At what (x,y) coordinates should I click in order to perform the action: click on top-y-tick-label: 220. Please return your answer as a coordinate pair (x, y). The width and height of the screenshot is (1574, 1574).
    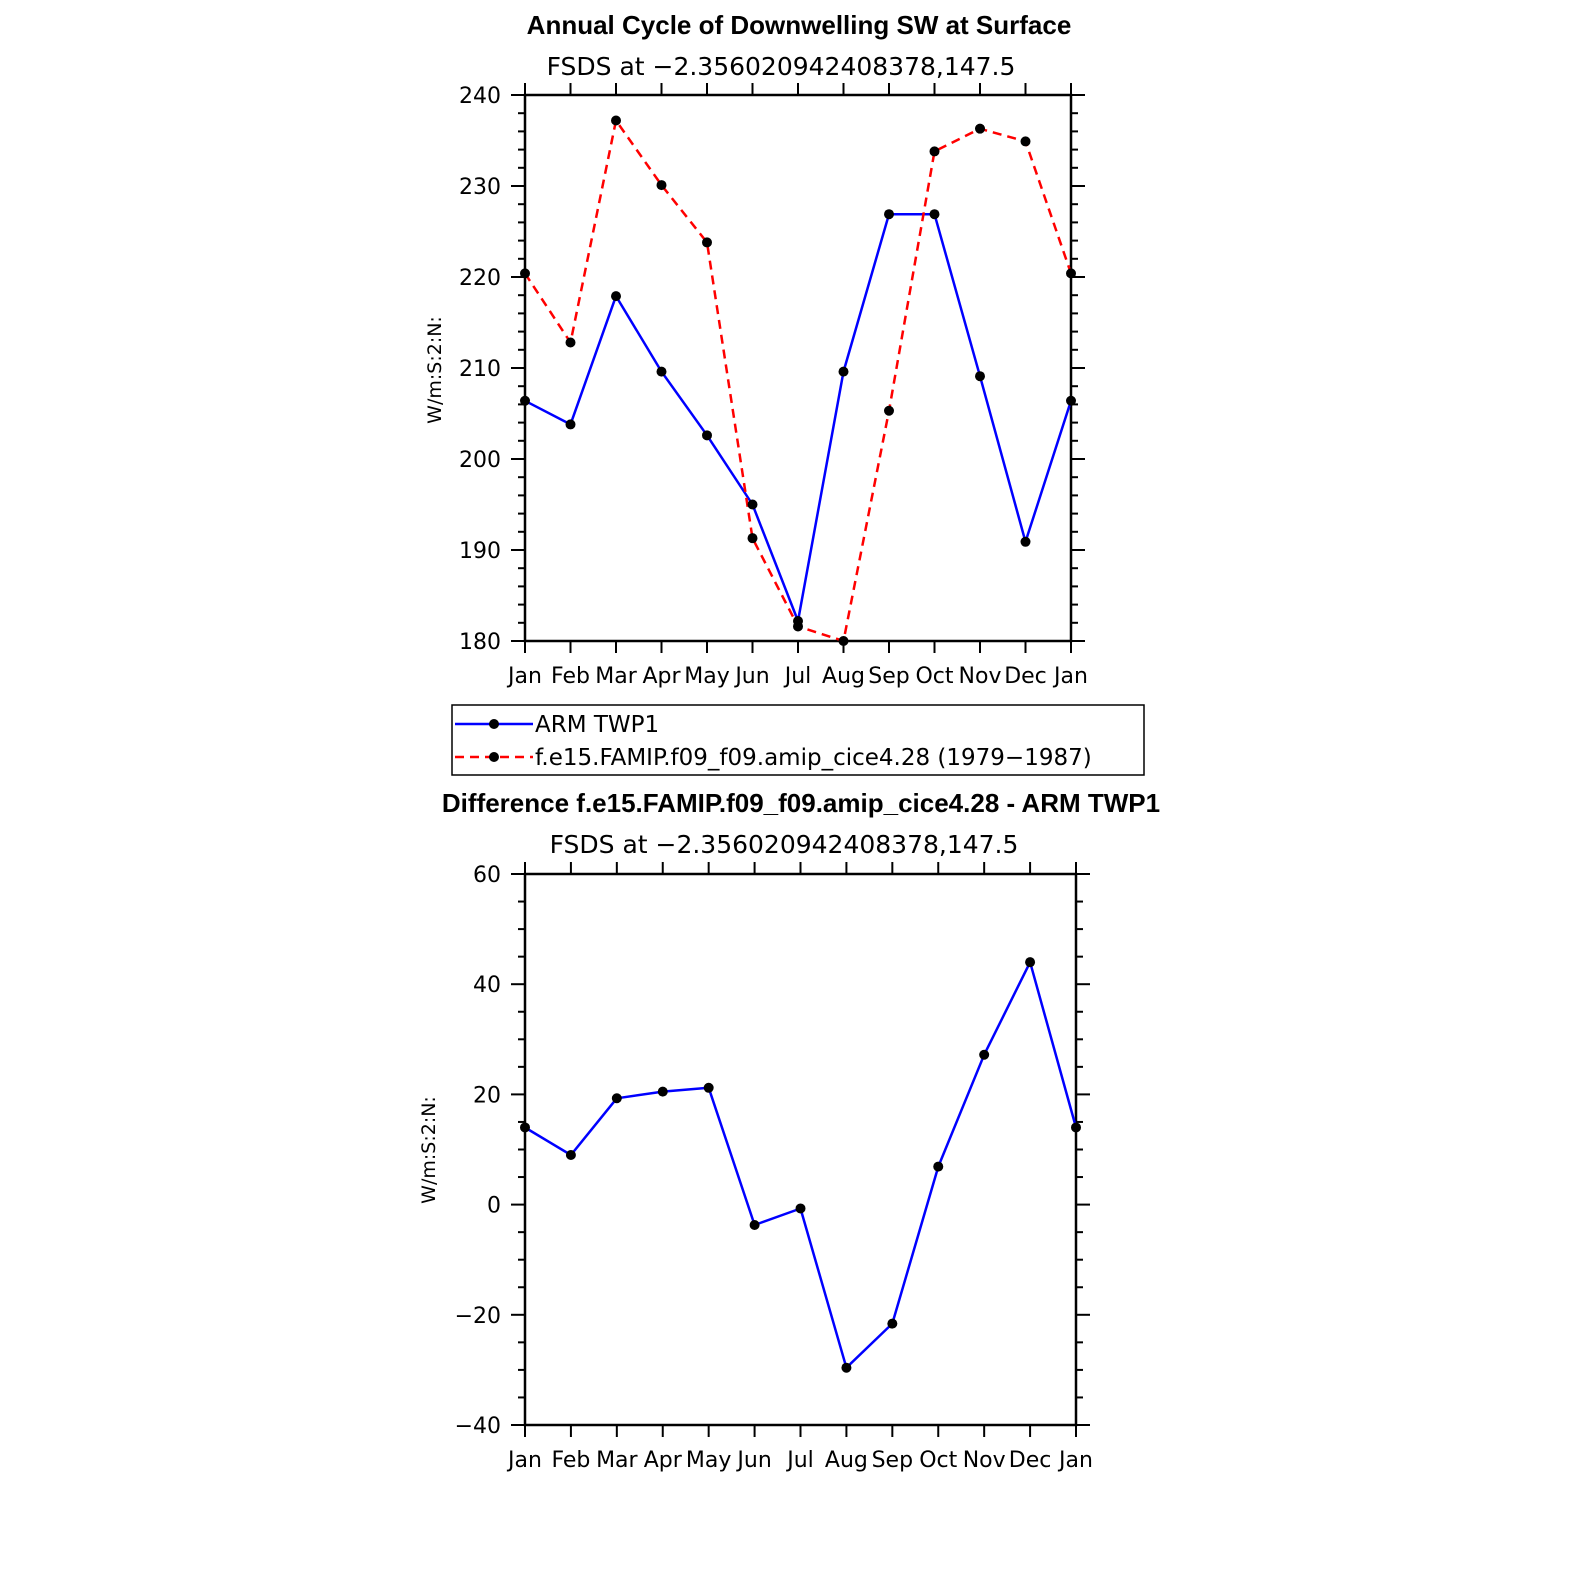
    Looking at the image, I should click on (480, 278).